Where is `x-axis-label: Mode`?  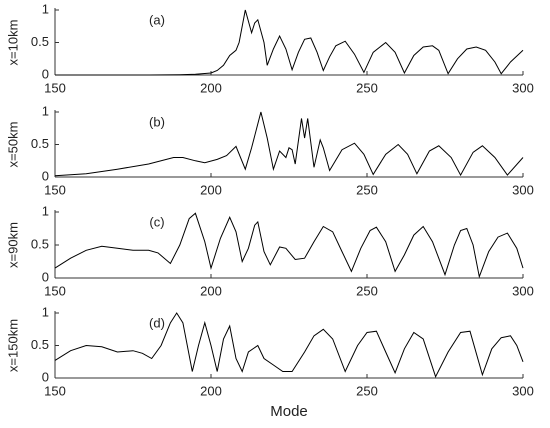
x-axis-label: Mode is located at coordinates (289, 411).